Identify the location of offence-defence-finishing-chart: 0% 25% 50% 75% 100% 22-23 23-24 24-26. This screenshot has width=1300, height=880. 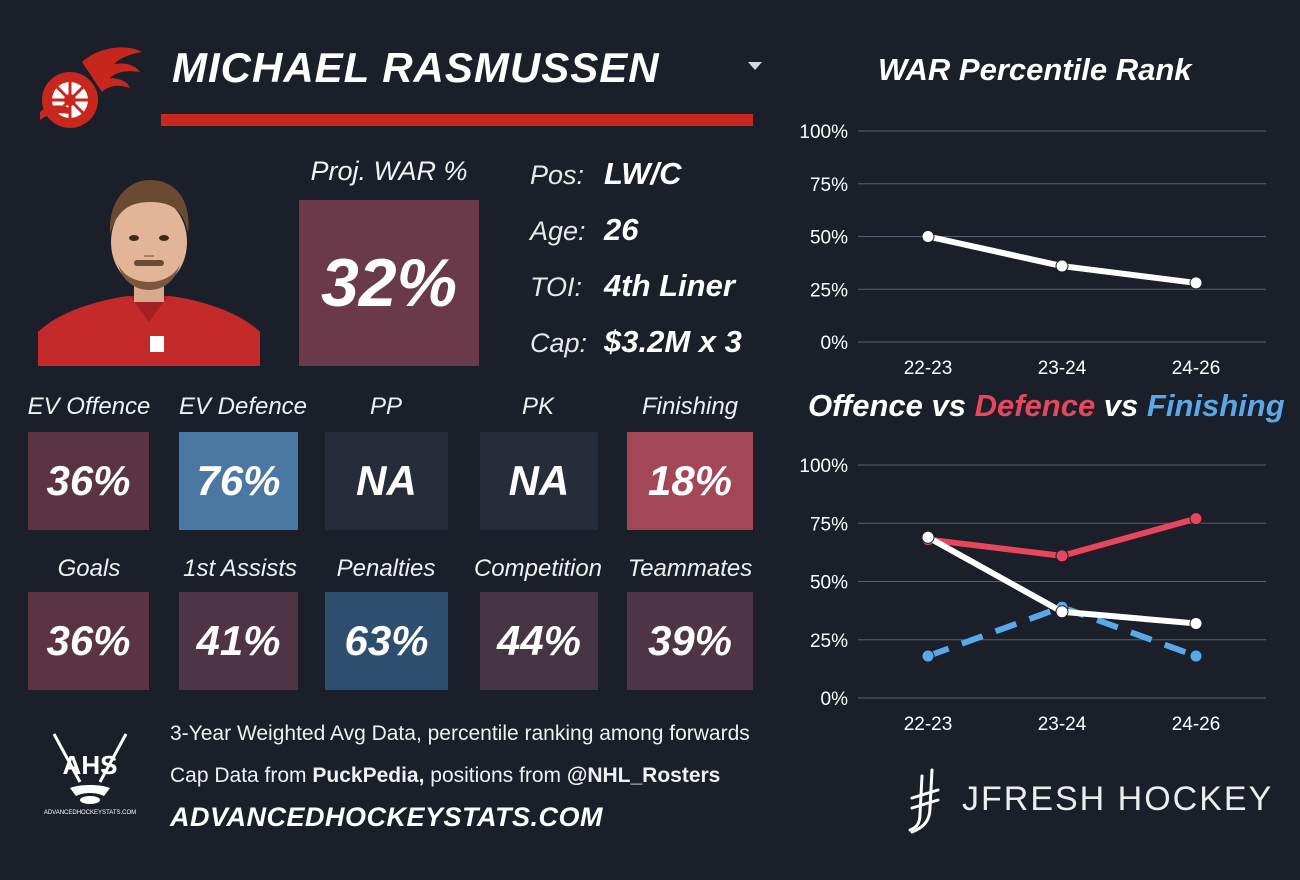
(1032, 595).